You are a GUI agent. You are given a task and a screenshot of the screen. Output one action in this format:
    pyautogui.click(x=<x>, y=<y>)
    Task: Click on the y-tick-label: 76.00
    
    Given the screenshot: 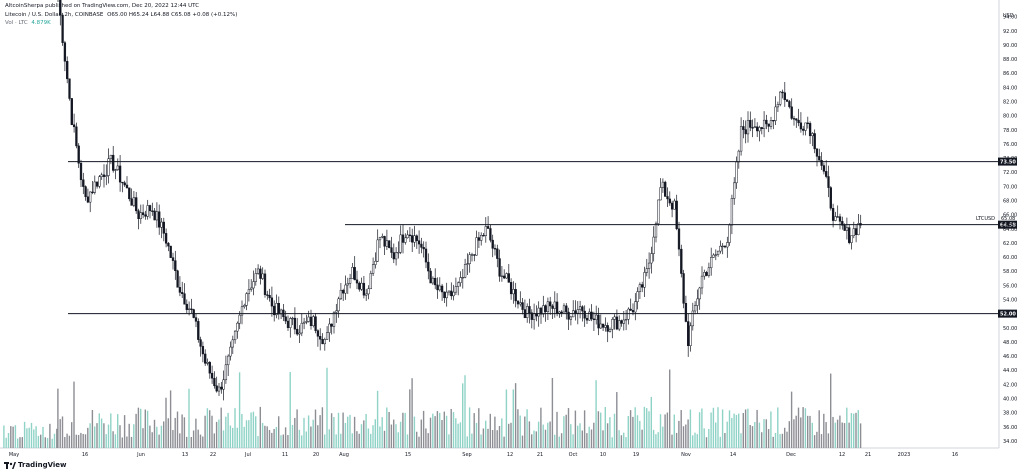 What is the action you would take?
    pyautogui.click(x=1010, y=145)
    